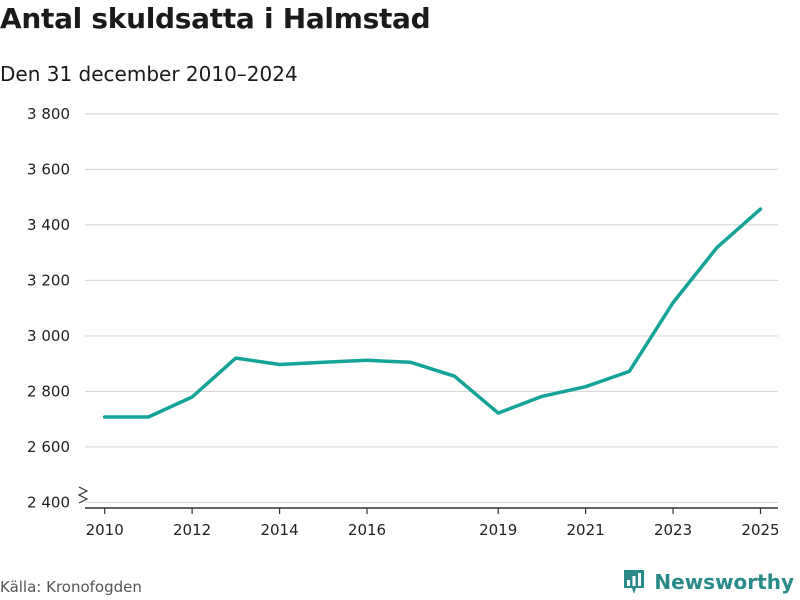 The image size is (800, 600). I want to click on x-tick-label: 2012, so click(192, 530).